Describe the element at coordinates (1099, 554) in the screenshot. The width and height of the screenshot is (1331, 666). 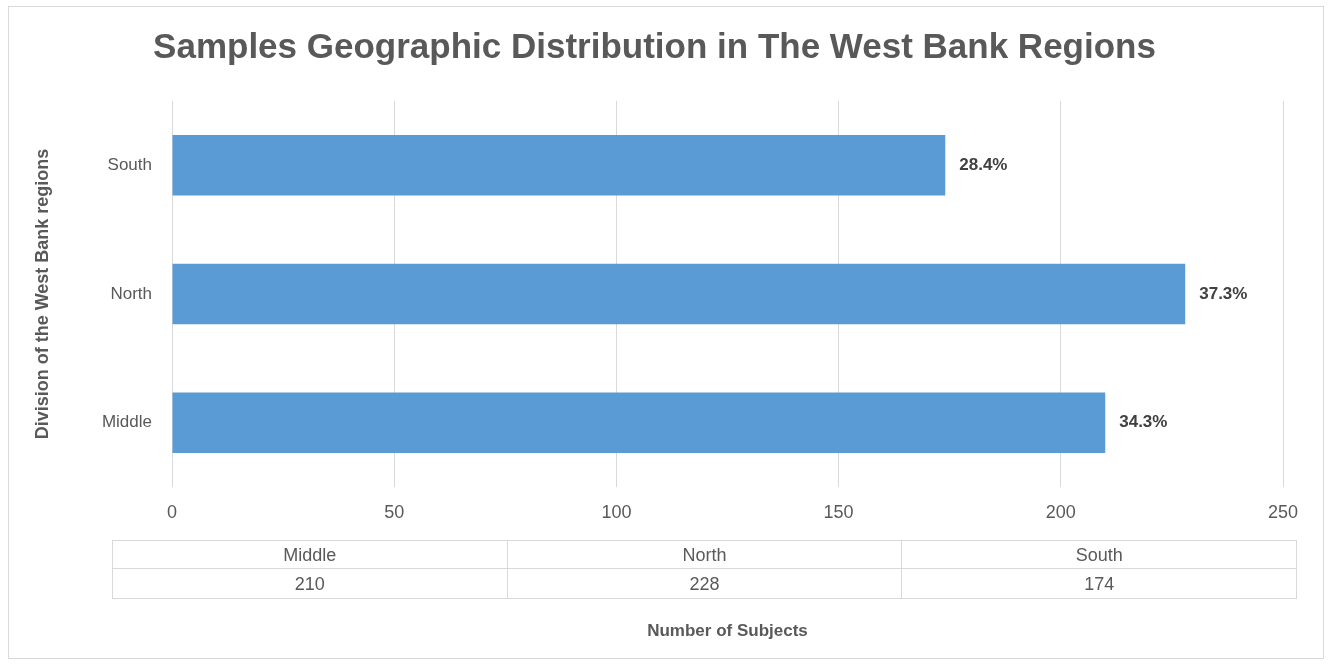
I see `category-label: South` at that location.